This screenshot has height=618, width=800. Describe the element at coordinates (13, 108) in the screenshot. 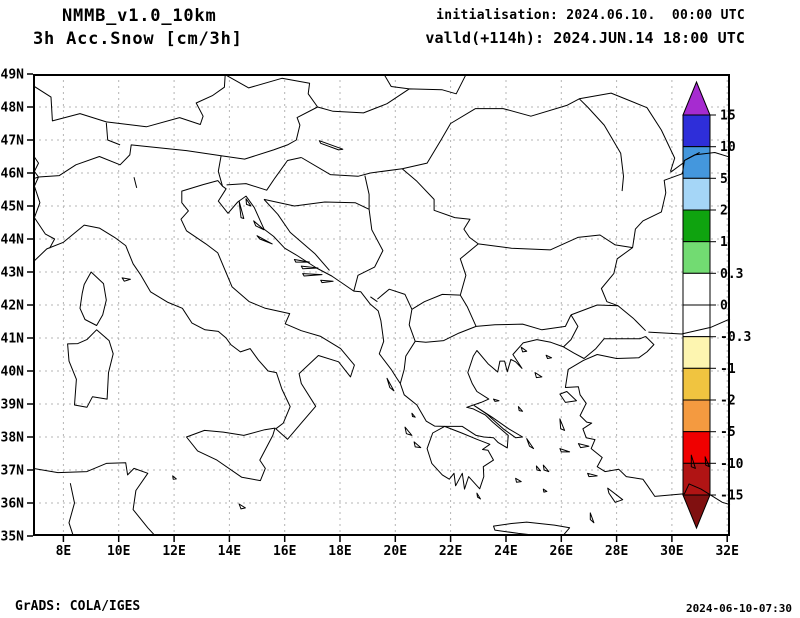

I see `lat-label: 48N` at that location.